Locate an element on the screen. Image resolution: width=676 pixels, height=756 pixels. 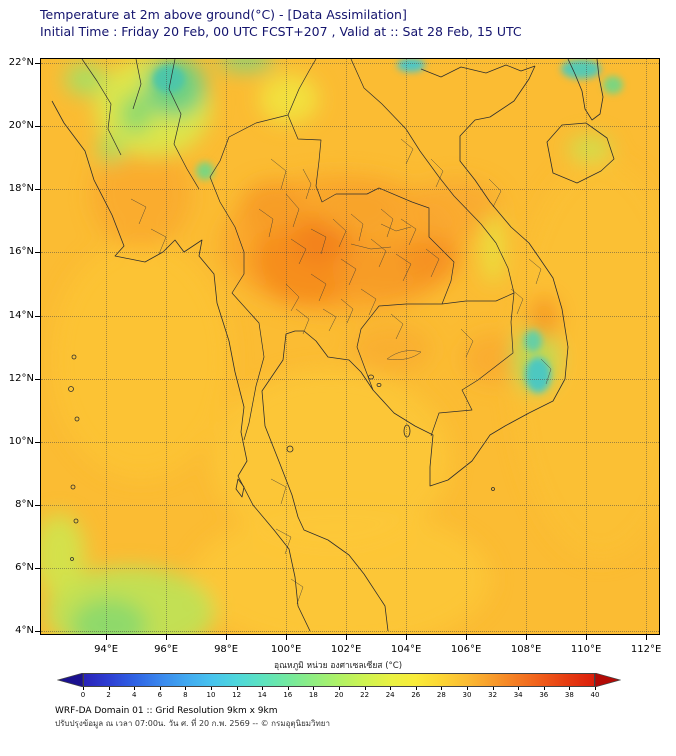
lon-tick-label: 104°E is located at coordinates (406, 649).